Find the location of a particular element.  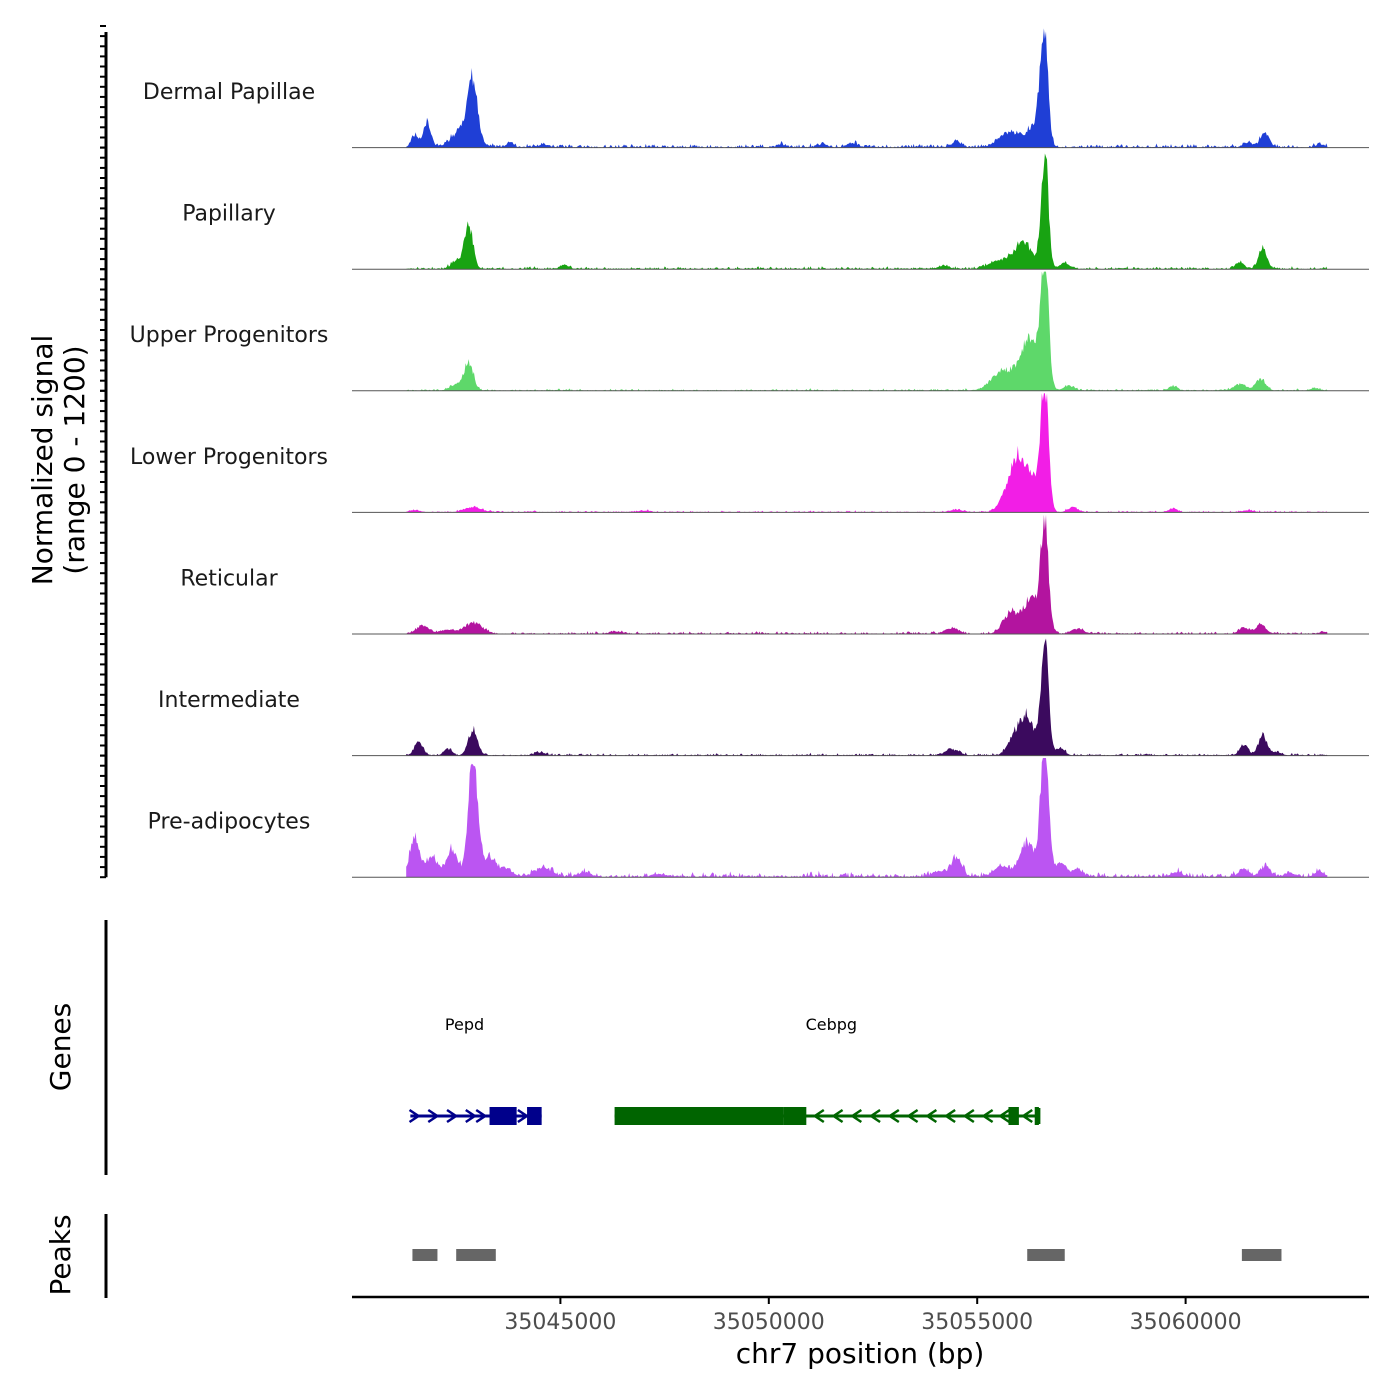

gene-label: Cebpg is located at coordinates (831, 1024).